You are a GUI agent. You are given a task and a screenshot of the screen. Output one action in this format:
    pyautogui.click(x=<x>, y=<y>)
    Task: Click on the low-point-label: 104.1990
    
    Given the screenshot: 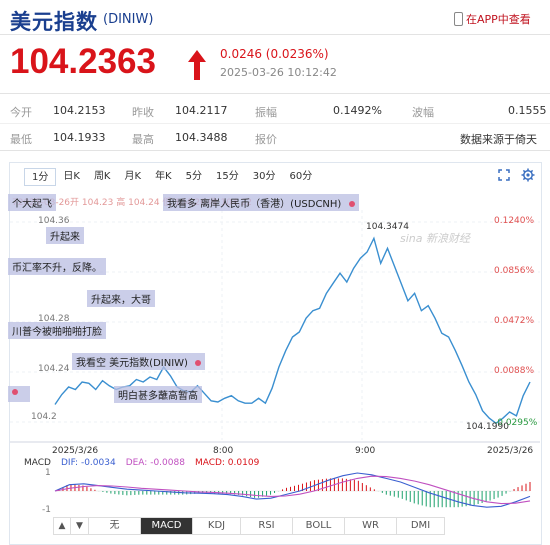 What is the action you would take?
    pyautogui.click(x=487, y=427)
    